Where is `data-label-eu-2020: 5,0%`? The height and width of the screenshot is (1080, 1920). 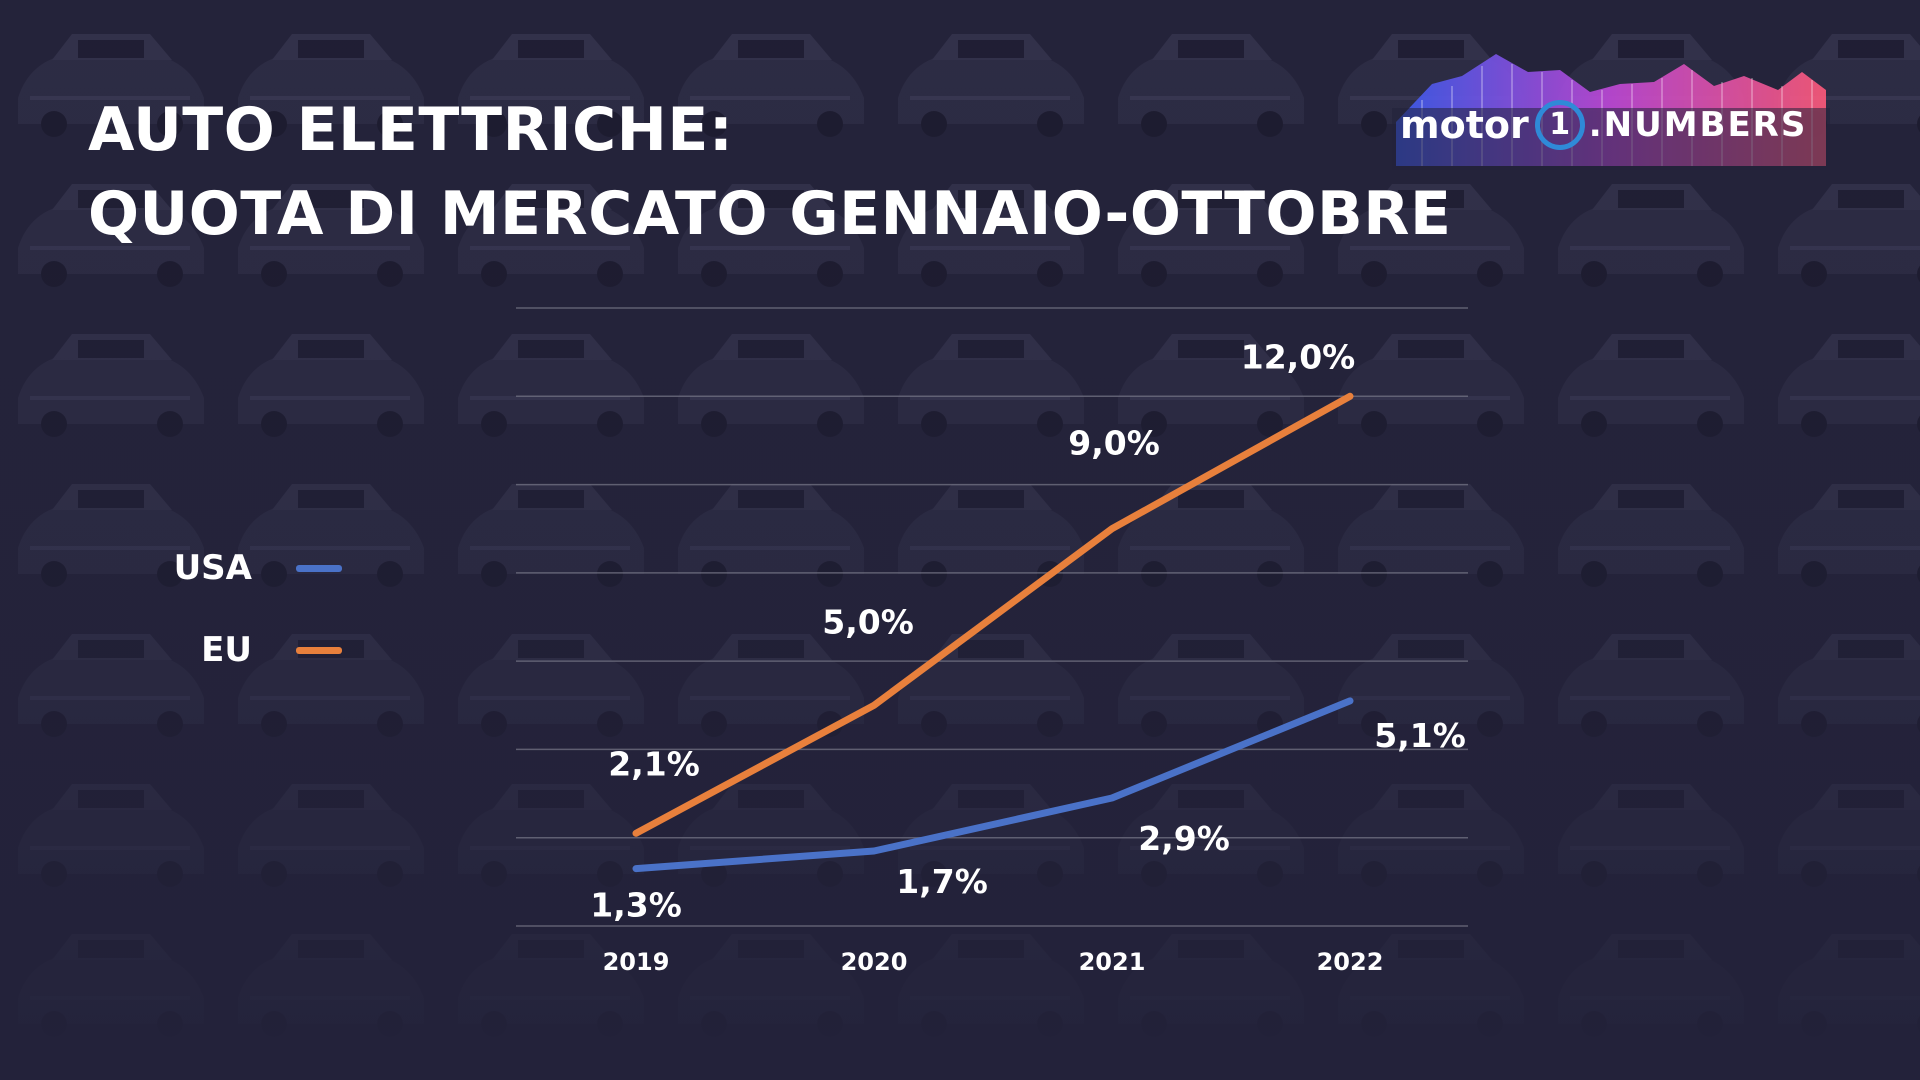
data-label-eu-2020: 5,0% is located at coordinates (868, 621).